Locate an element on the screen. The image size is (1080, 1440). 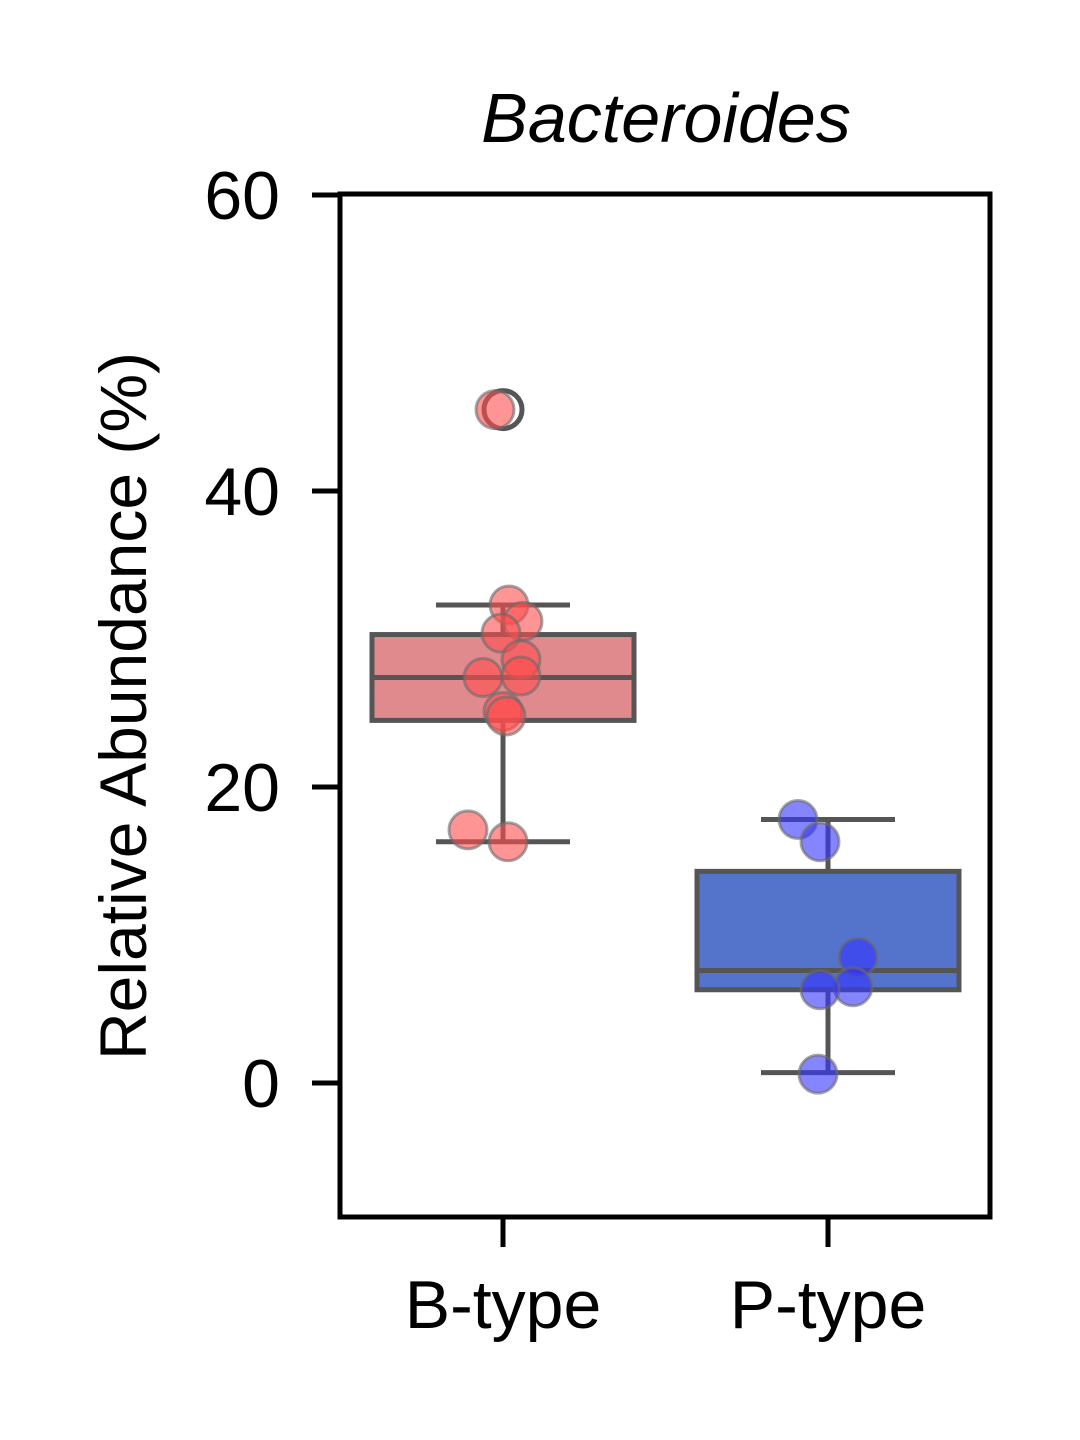
chart-title: Bacteroides is located at coordinates (666, 118).